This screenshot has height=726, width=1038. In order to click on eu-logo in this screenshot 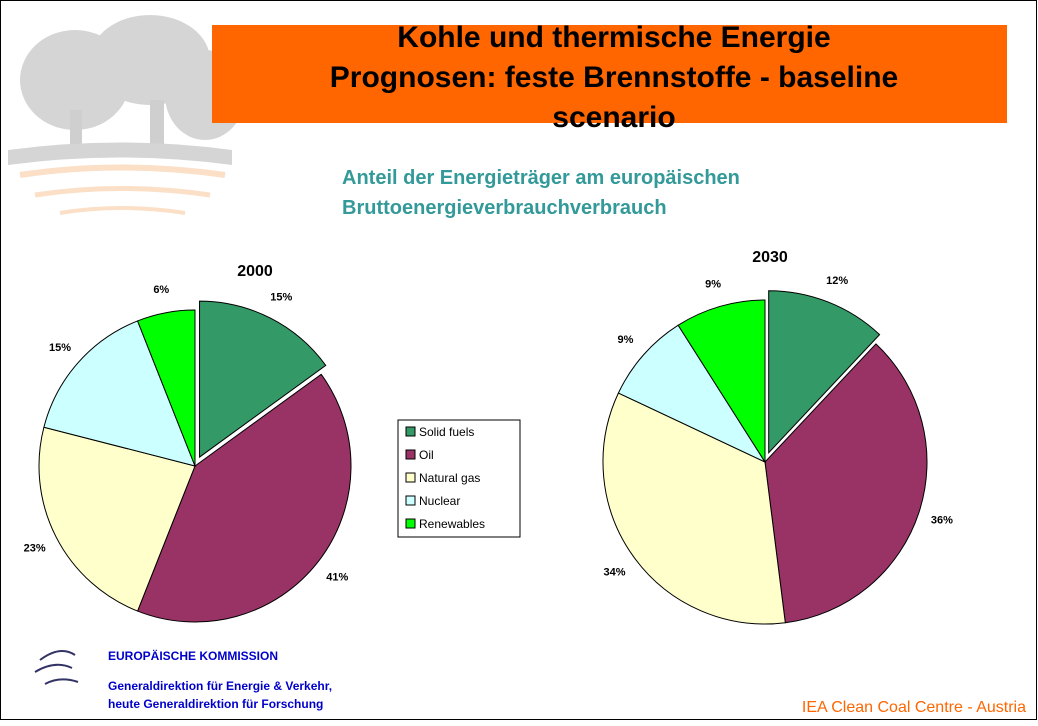, I will do `click(56, 667)`.